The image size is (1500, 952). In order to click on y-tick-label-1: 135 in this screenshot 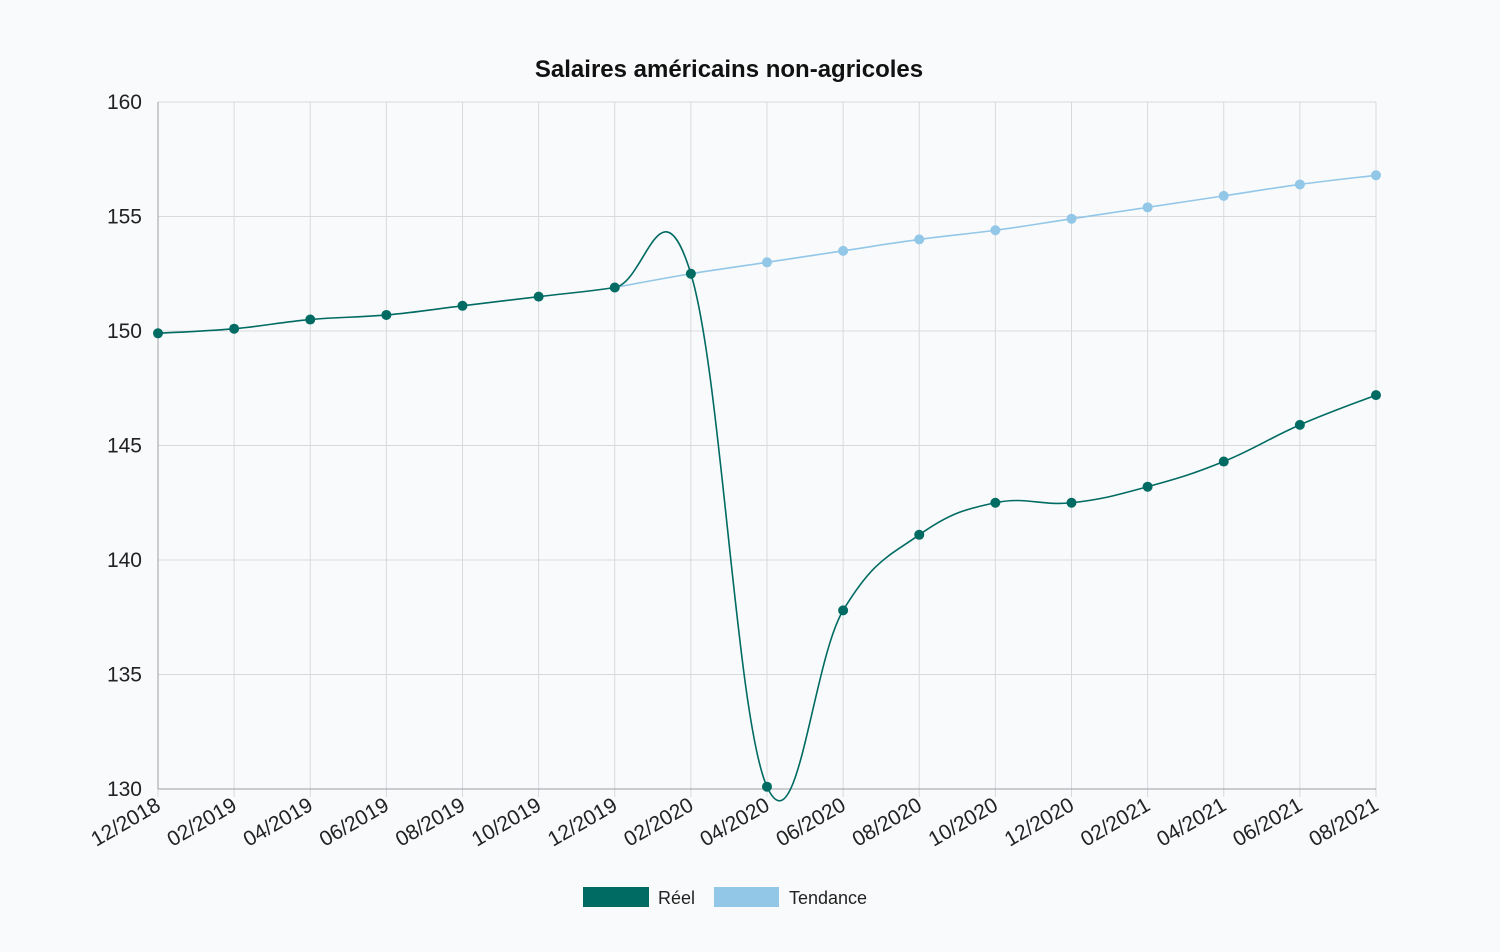, I will do `click(124, 675)`.